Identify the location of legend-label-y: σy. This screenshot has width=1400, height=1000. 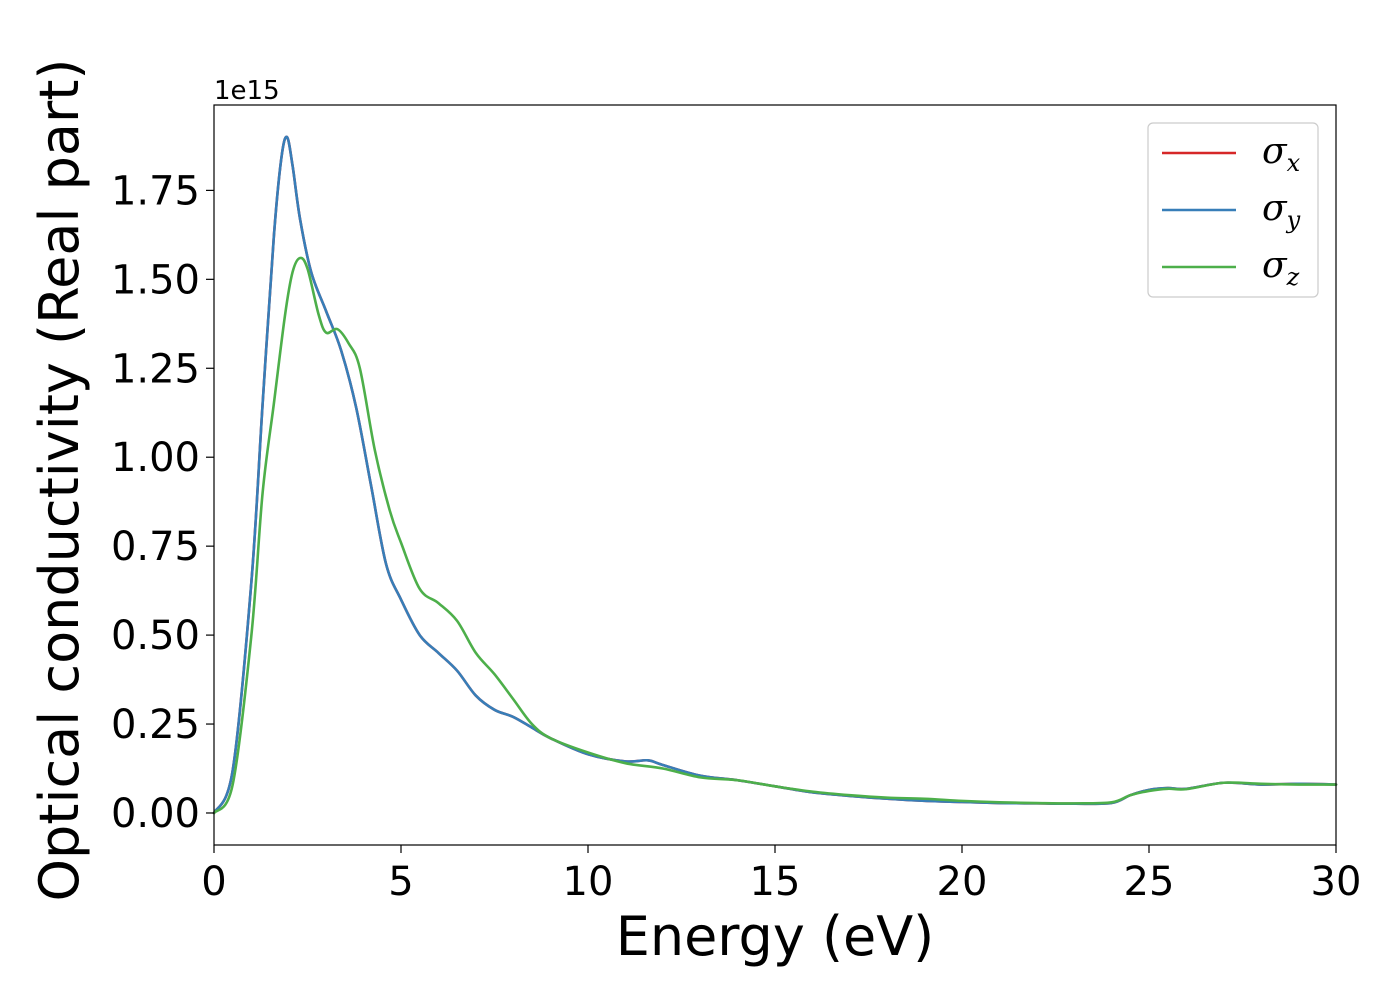
(1281, 211).